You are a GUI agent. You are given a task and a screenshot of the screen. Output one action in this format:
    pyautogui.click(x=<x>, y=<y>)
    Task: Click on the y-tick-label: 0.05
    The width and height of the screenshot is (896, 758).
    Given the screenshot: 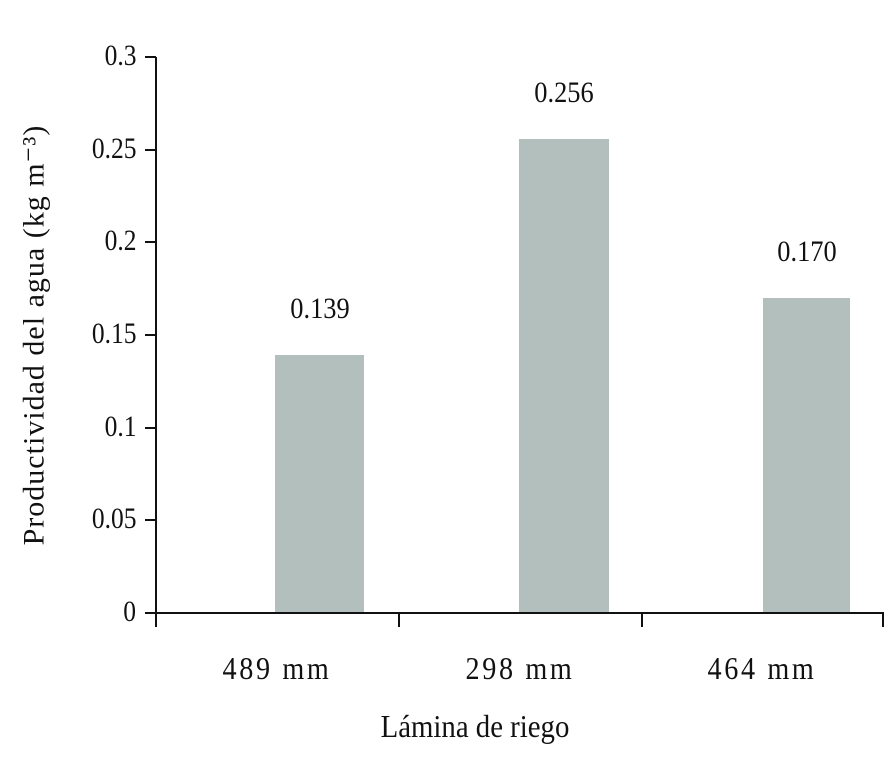 What is the action you would take?
    pyautogui.click(x=113, y=519)
    